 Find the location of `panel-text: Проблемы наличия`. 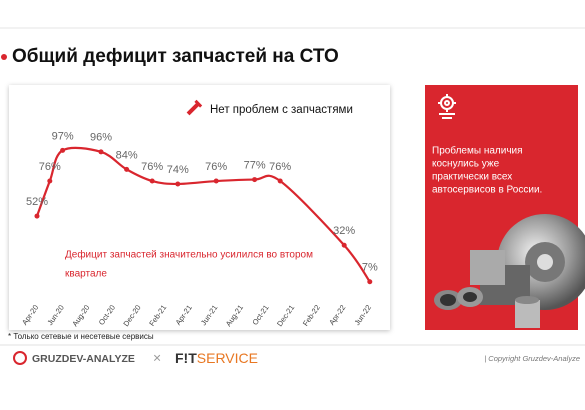

panel-text: Проблемы наличия is located at coordinates (477, 151).